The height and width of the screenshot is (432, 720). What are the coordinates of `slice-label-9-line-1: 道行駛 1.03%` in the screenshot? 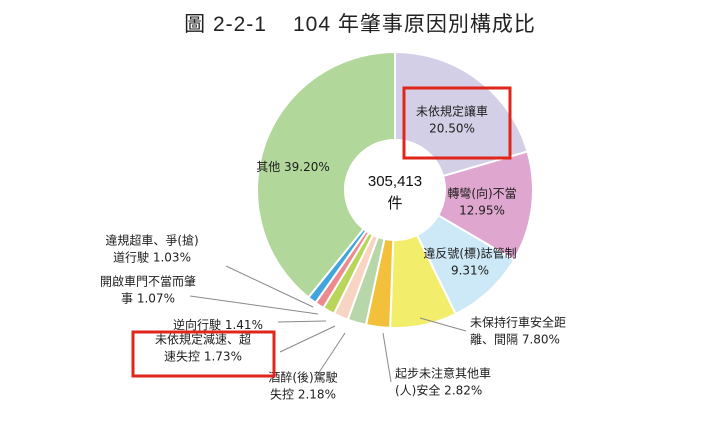 It's located at (152, 258).